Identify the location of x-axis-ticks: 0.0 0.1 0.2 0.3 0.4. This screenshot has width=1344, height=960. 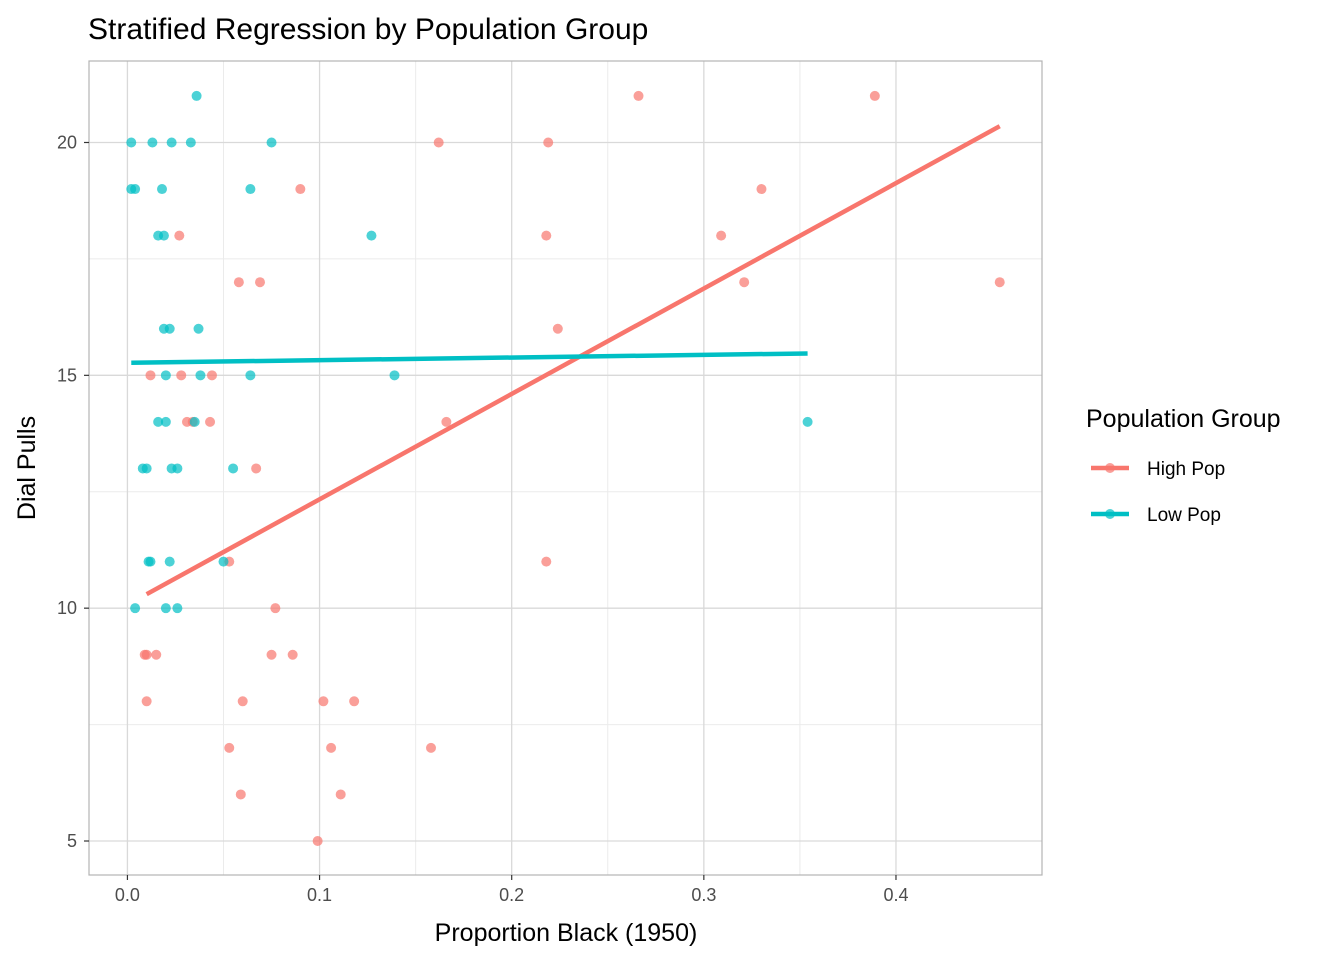
(511, 890).